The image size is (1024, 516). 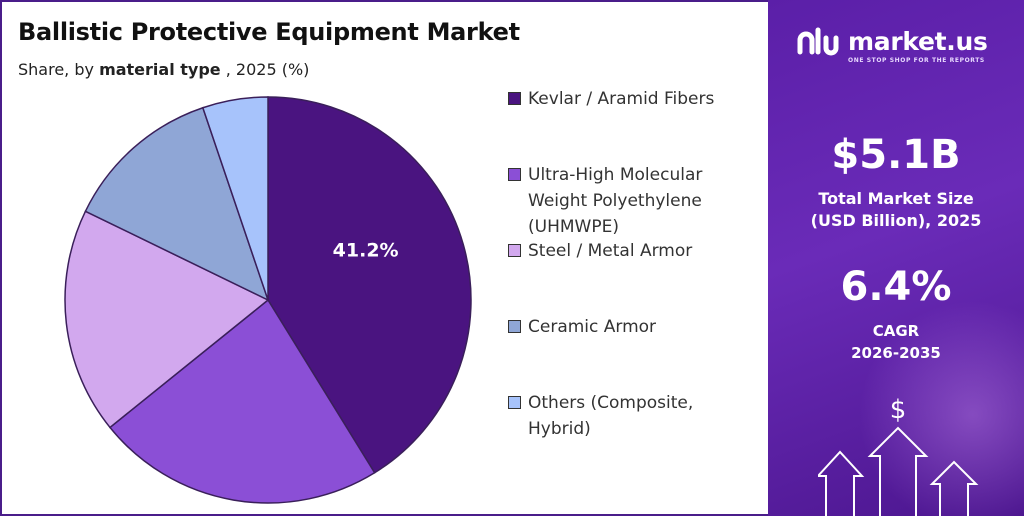 What do you see at coordinates (896, 287) in the screenshot?
I see `cagr-value: 6.4%` at bounding box center [896, 287].